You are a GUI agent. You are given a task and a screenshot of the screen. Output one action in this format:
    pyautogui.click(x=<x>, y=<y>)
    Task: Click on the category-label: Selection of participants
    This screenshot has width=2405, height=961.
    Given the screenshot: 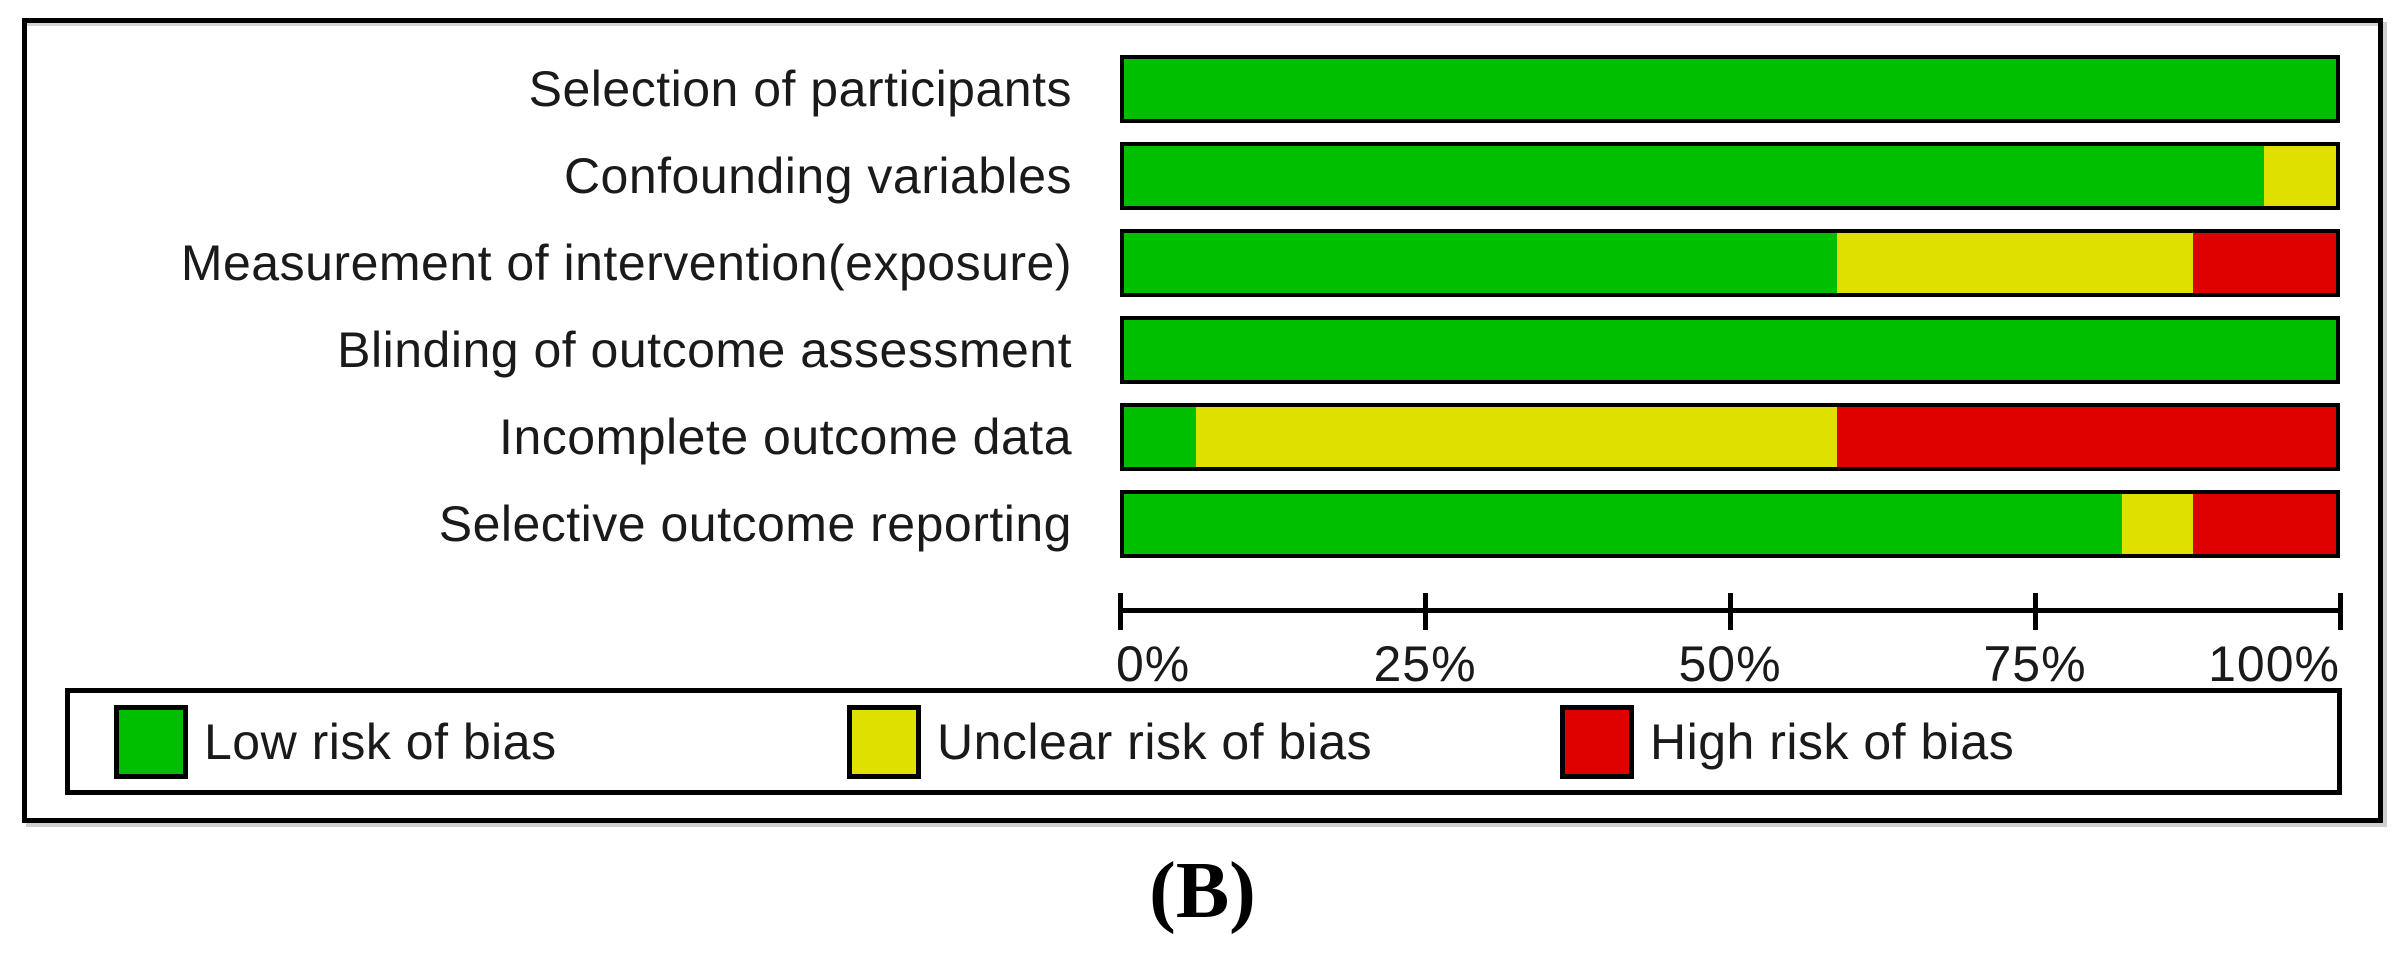 What is the action you would take?
    pyautogui.click(x=800, y=89)
    